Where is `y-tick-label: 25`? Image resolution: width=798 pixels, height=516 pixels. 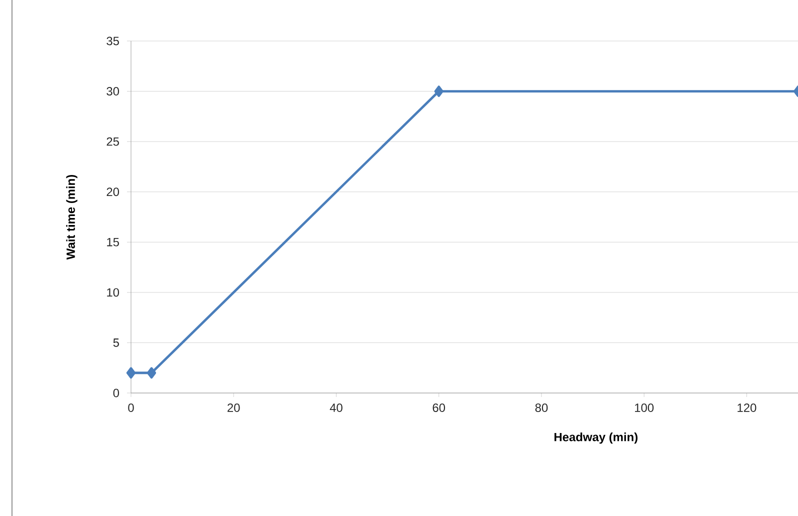
y-tick-label: 25 is located at coordinates (112, 141).